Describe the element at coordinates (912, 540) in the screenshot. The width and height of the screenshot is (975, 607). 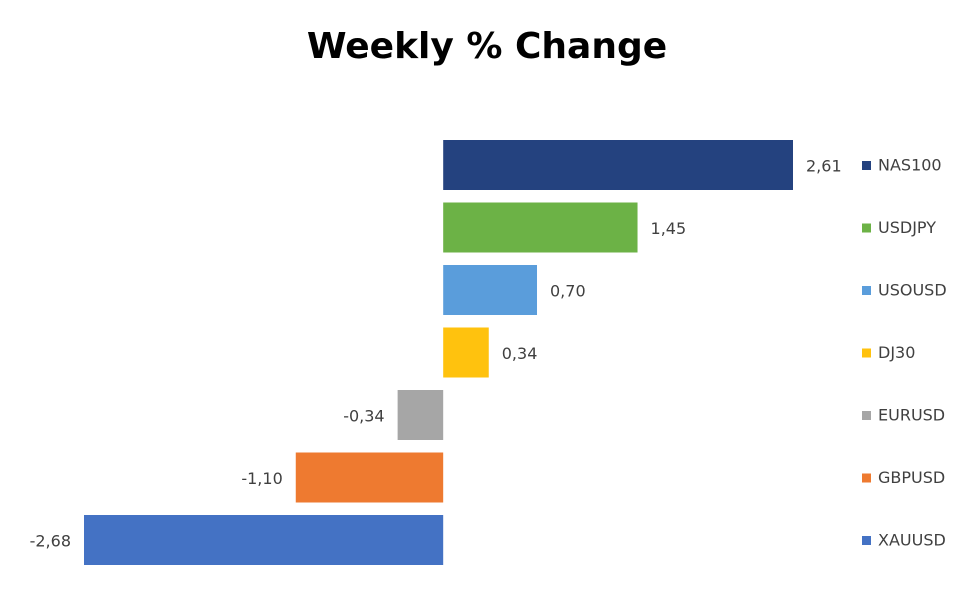
I see `legend-label: XAUUSD` at that location.